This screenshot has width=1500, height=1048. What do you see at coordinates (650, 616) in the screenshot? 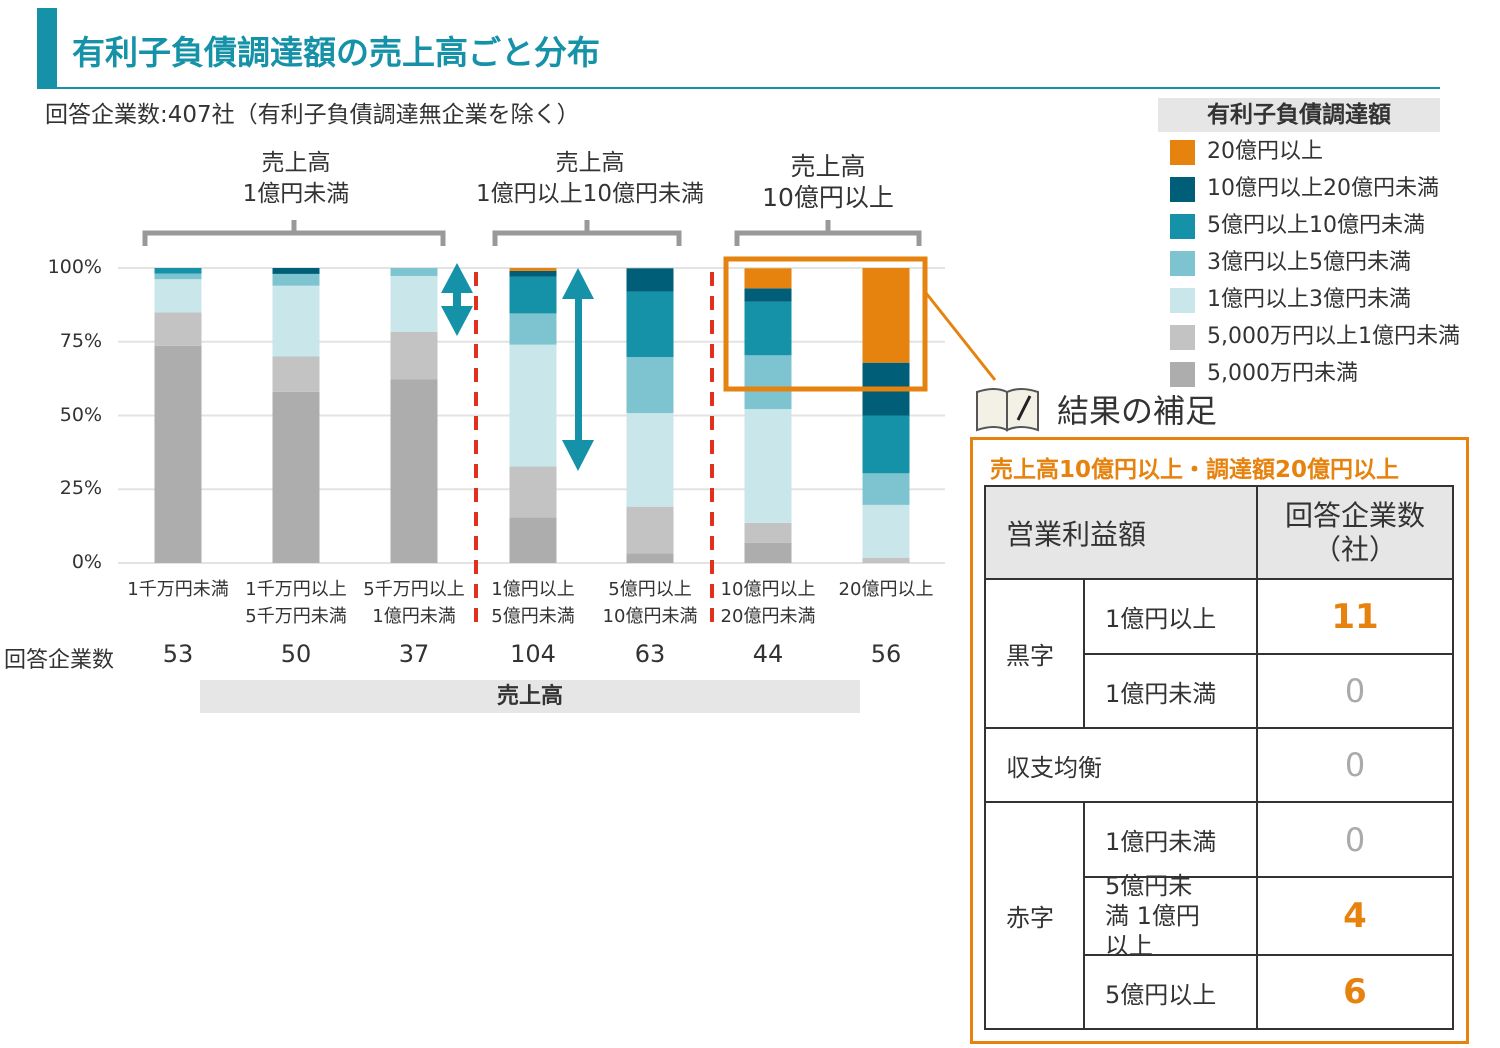
I see `x-category-line: 10億円未満` at bounding box center [650, 616].